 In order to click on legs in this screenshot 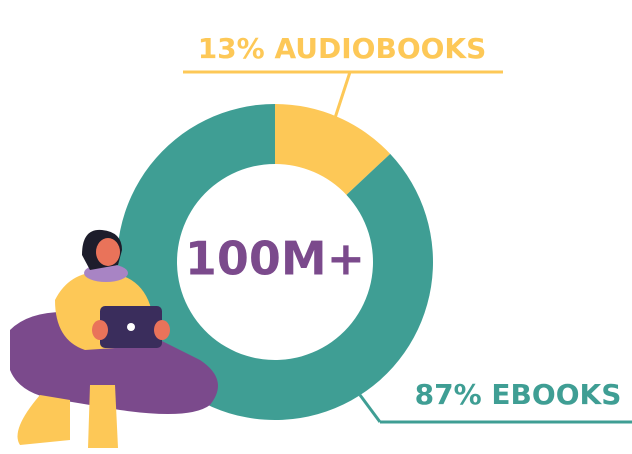, I will do `click(114, 363)`.